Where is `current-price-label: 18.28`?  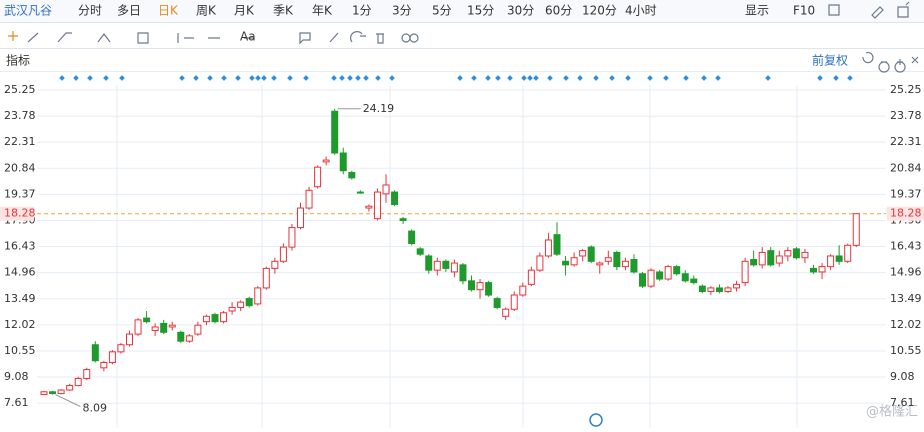
current-price-label: 18.28 is located at coordinates (20, 213).